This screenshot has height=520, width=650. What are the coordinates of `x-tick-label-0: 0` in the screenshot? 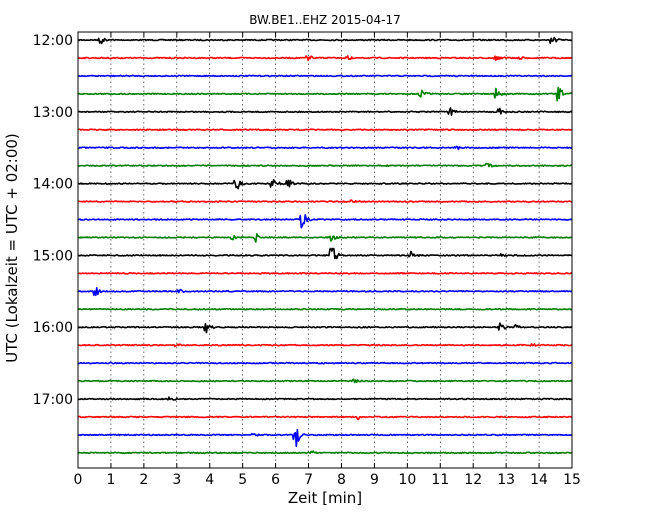 It's located at (78, 480).